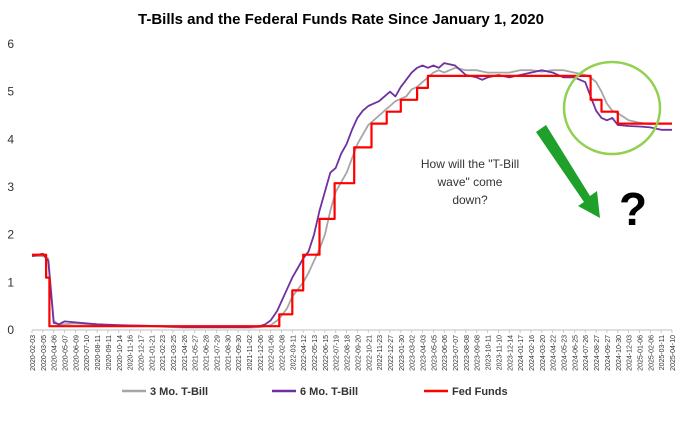 The image size is (682, 423). I want to click on x-tick-label: 2025-04-10, so click(673, 353).